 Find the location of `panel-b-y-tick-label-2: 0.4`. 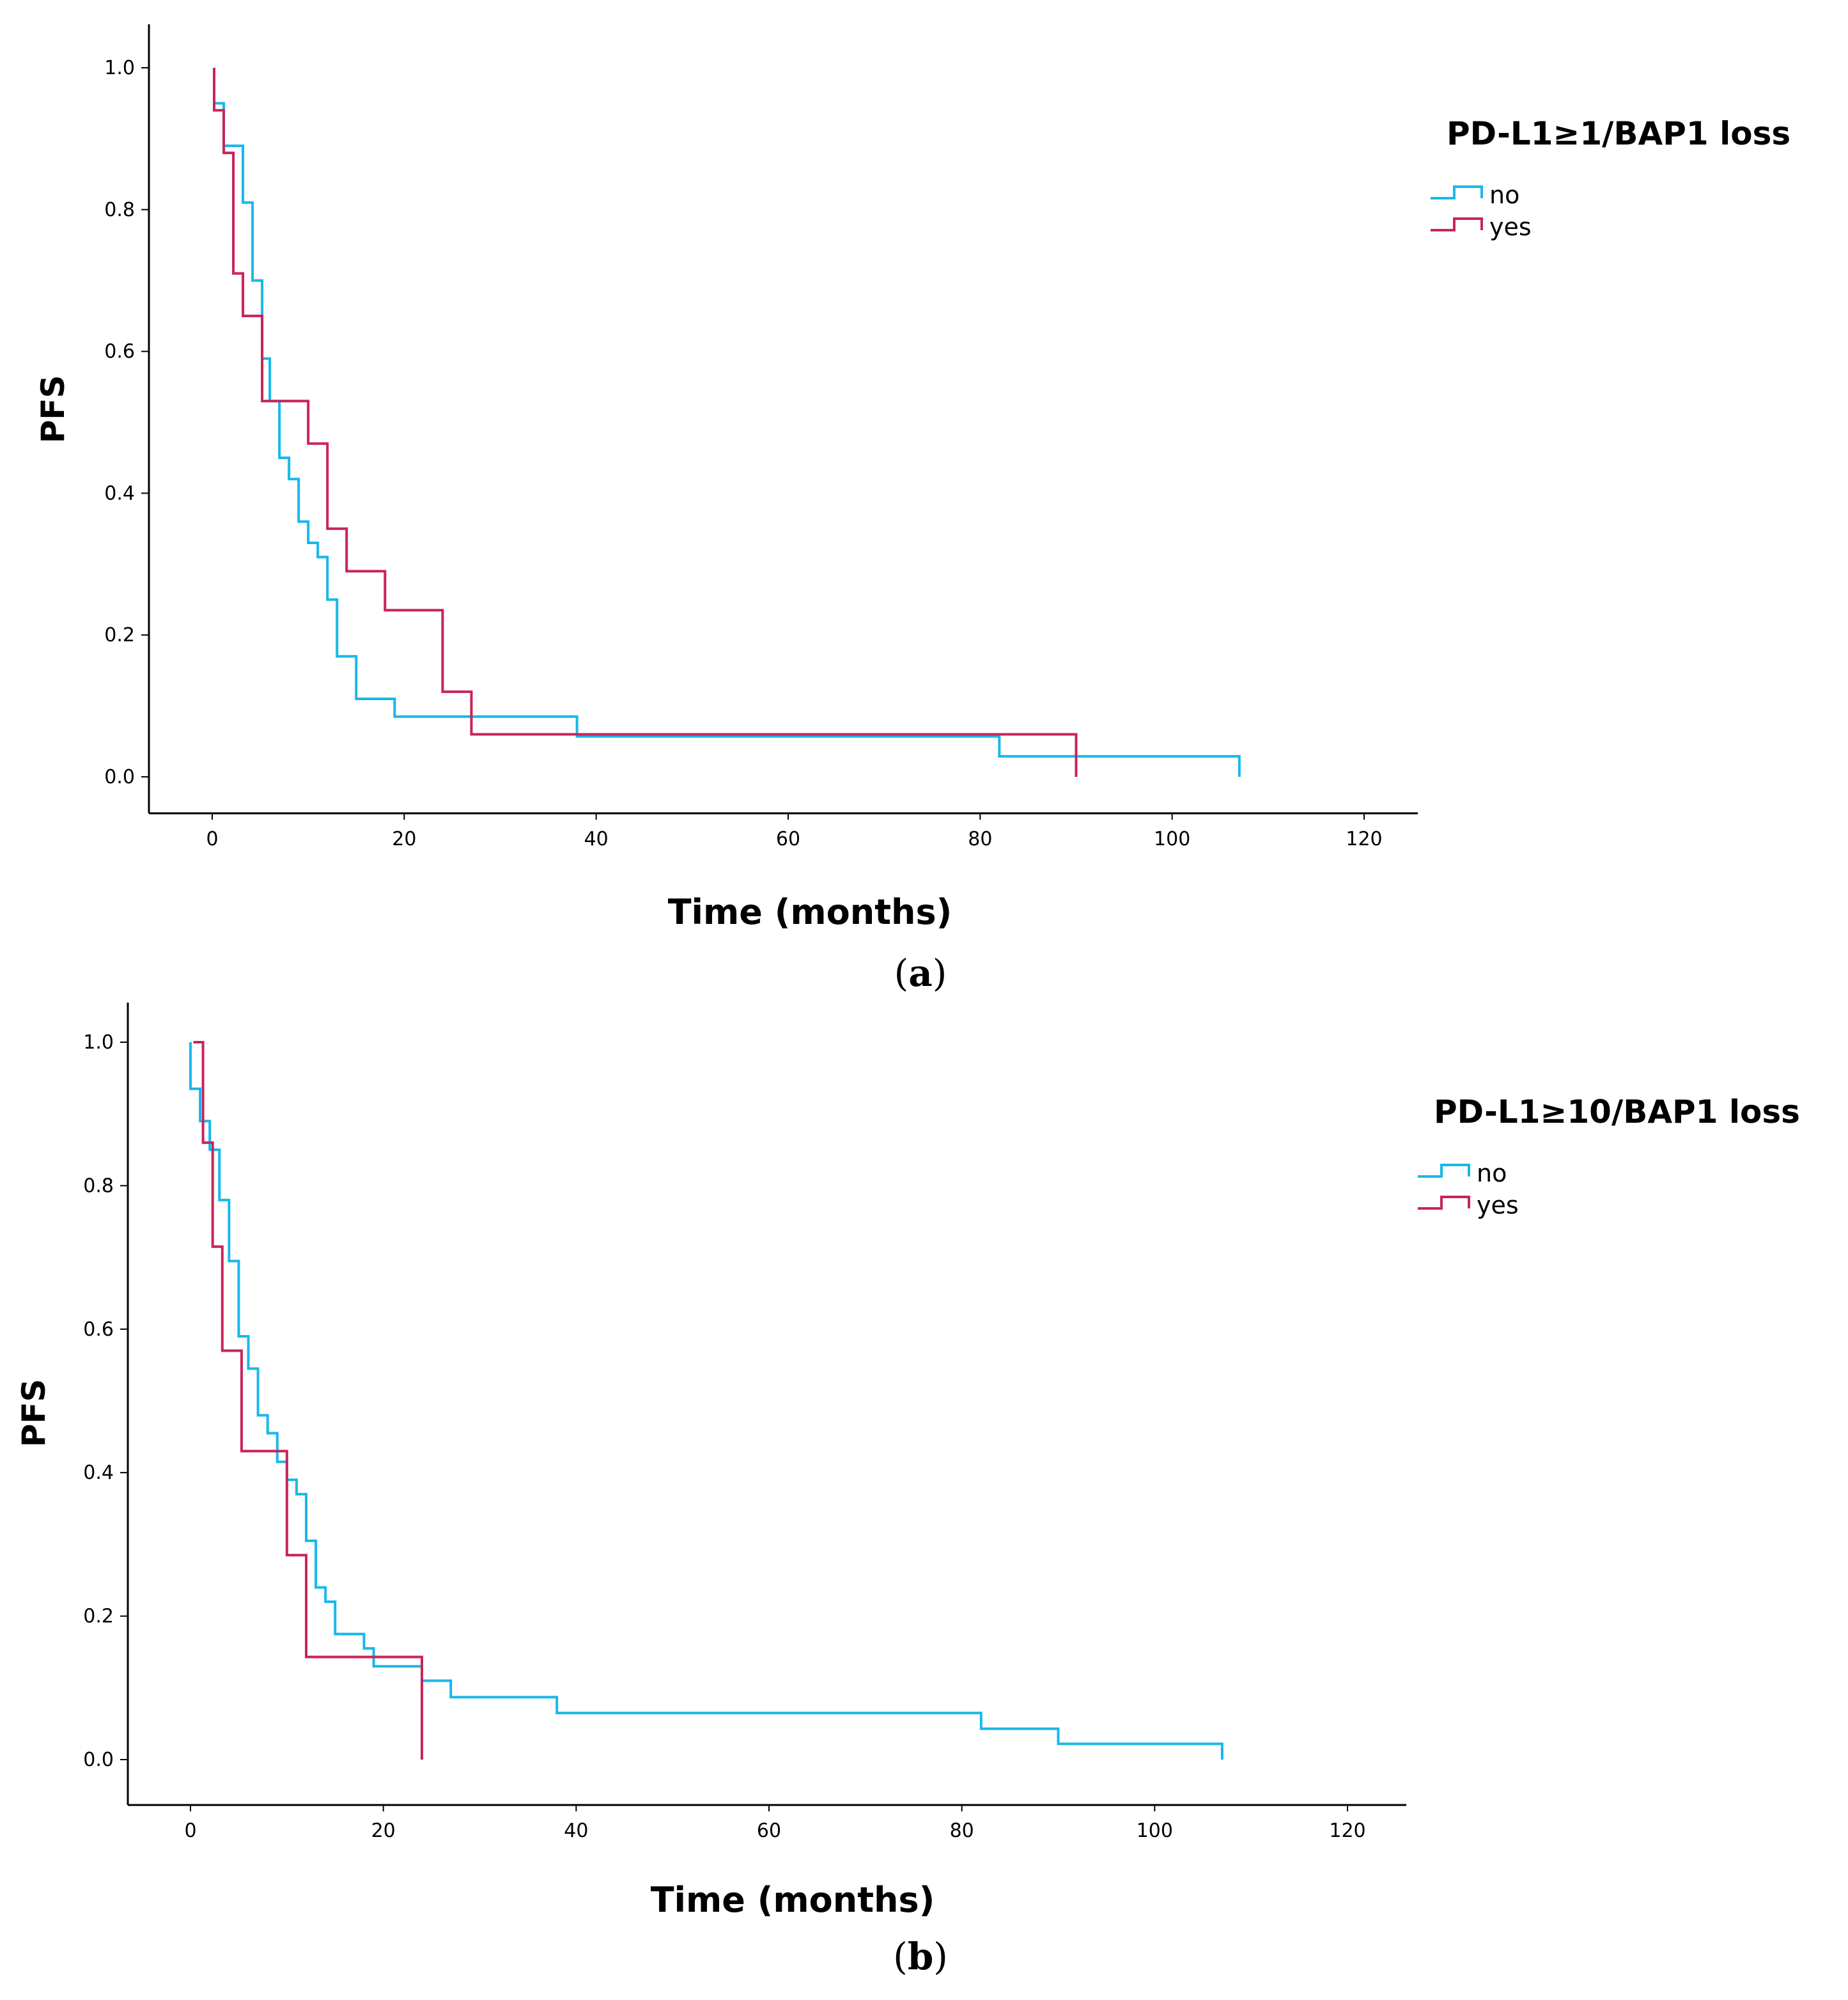

panel-b-y-tick-label-2: 0.4 is located at coordinates (98, 1473).